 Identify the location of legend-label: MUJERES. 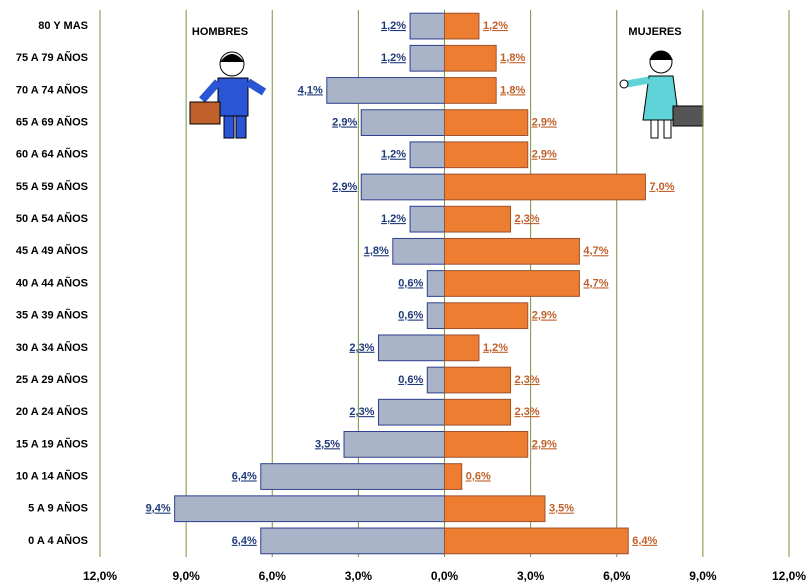
(654, 32).